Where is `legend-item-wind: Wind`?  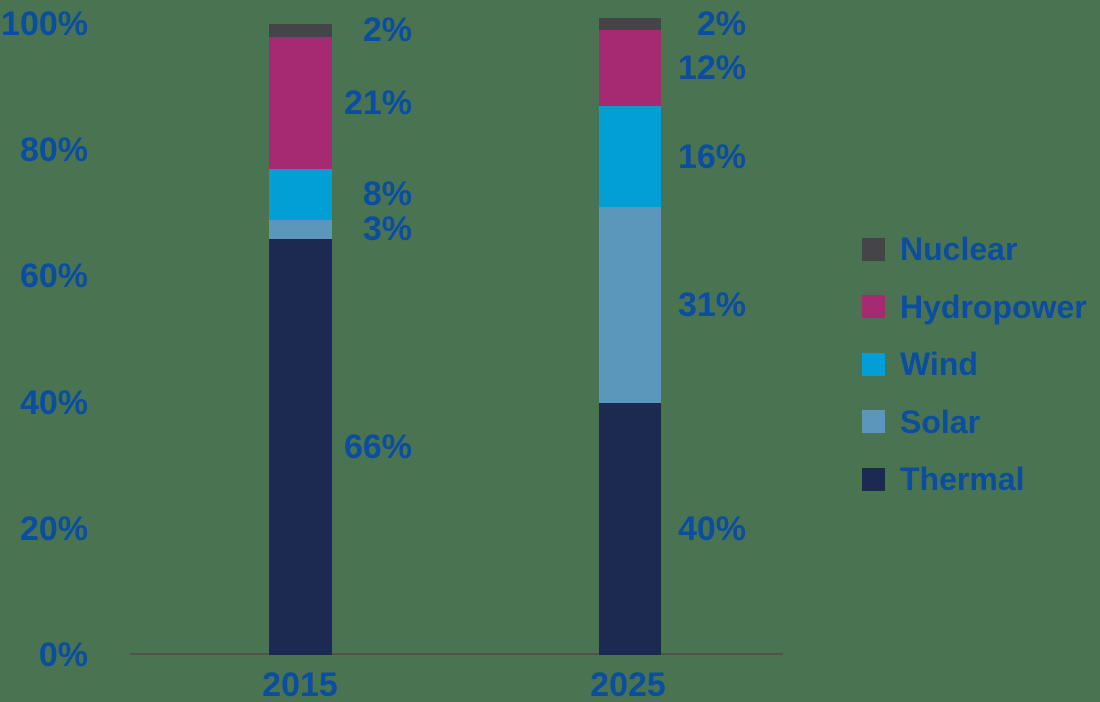
legend-item-wind: Wind is located at coordinates (974, 364).